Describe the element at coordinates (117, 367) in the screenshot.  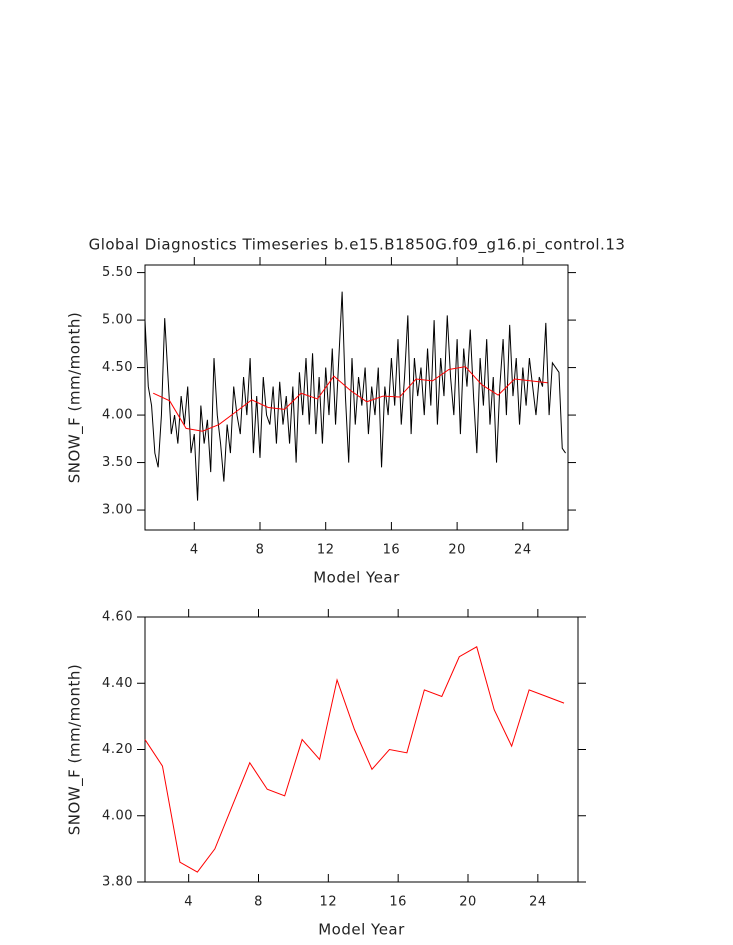
I see `y-tick-label: 4.50` at that location.